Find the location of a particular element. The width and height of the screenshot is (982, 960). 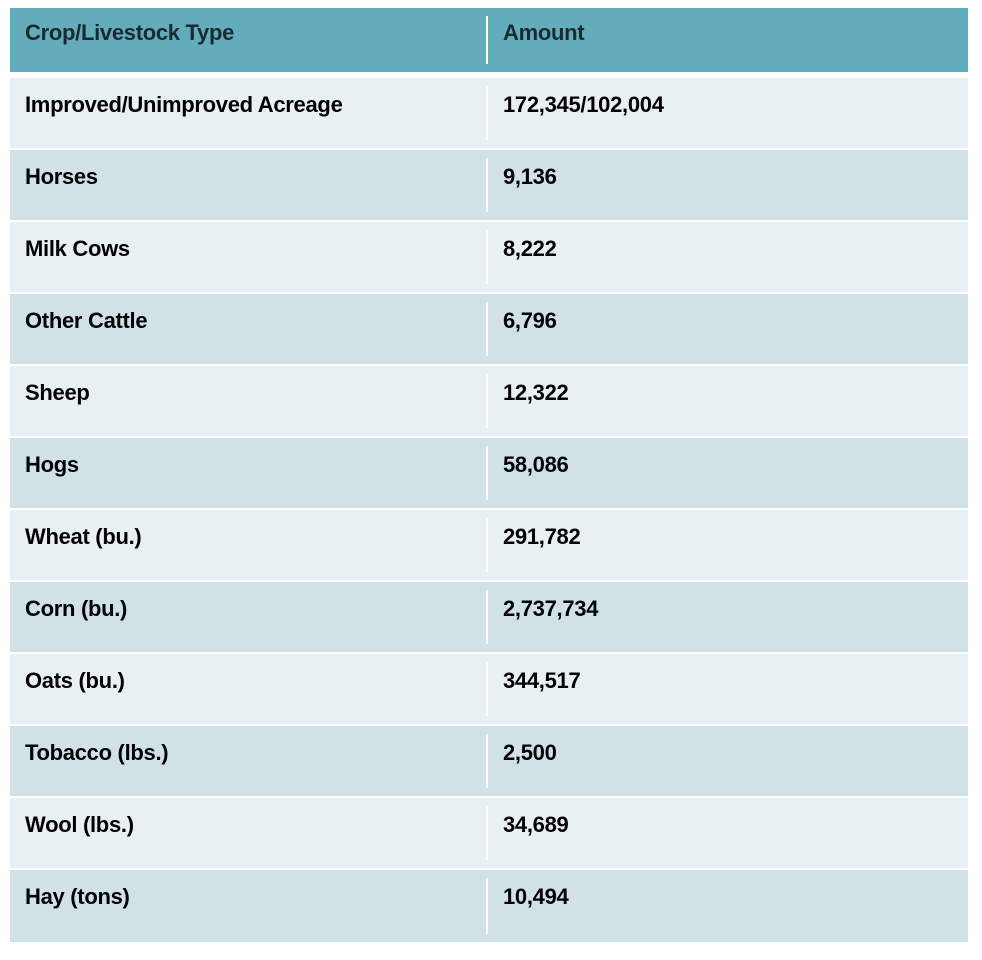

row-amount: 291,782 is located at coordinates (542, 536).